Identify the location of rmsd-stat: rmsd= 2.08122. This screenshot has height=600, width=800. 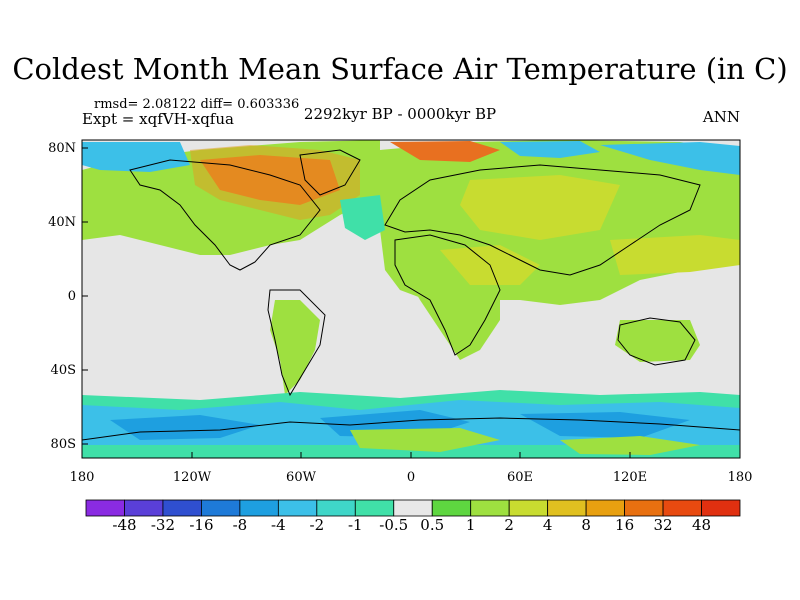
(145, 104).